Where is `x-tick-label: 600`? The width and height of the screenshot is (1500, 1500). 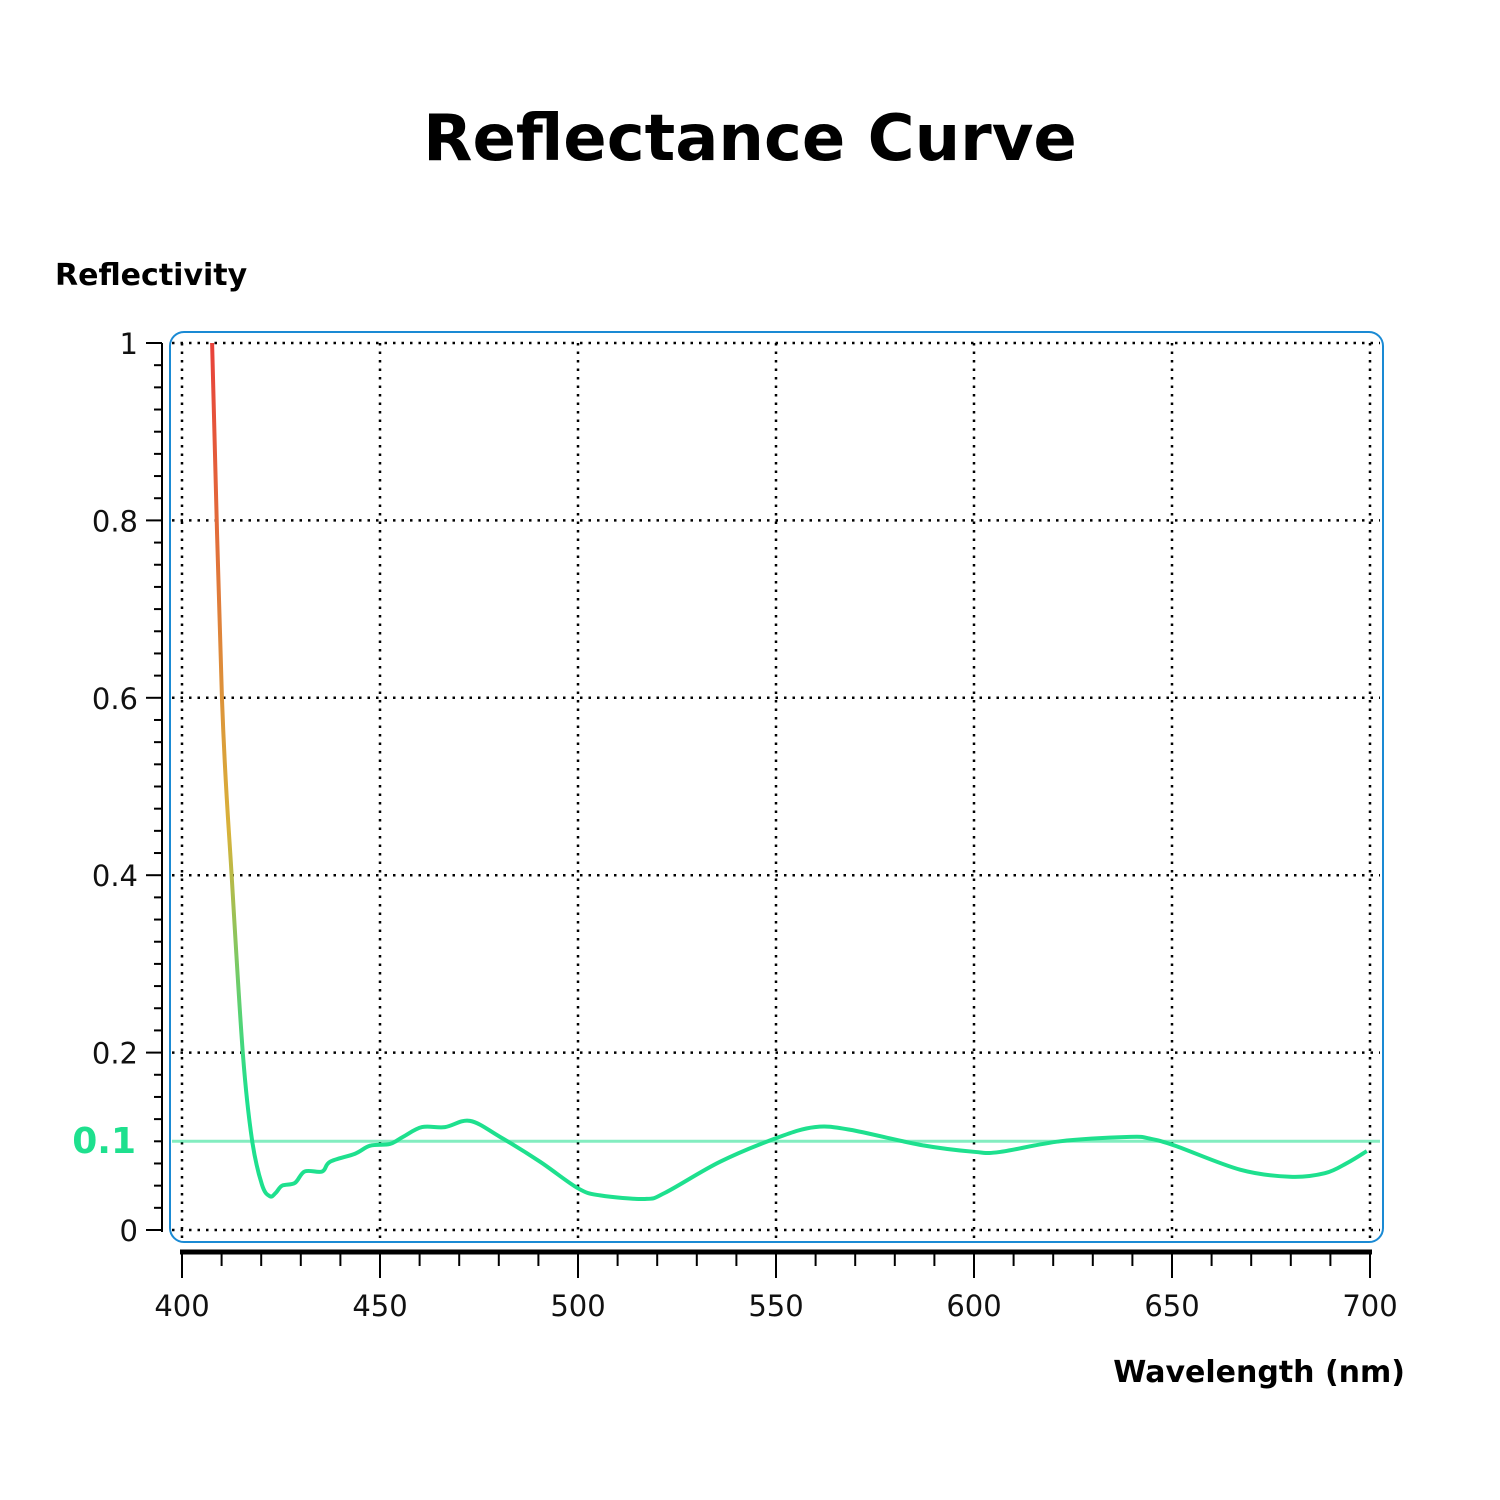
x-tick-label: 600 is located at coordinates (973, 1306).